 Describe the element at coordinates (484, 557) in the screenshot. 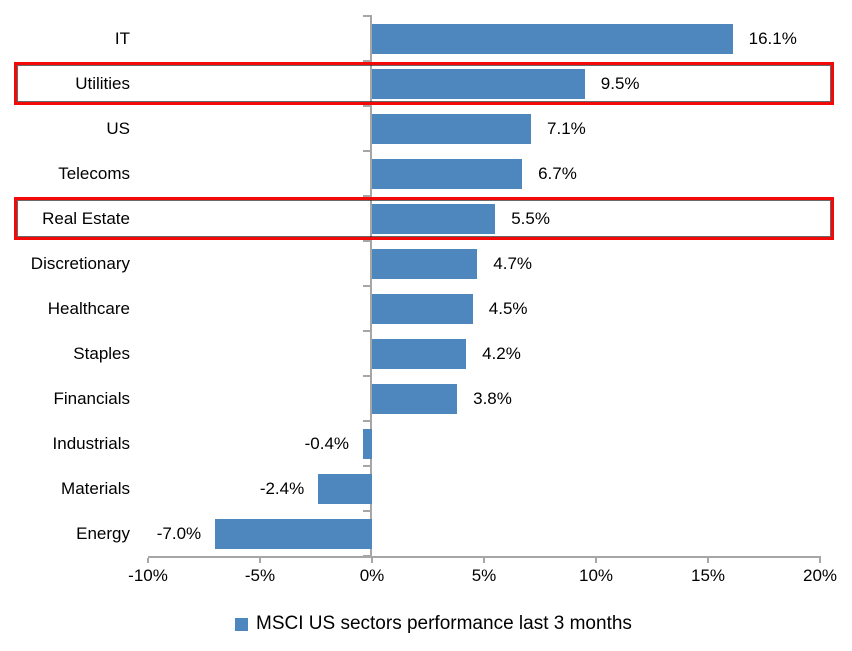

I see `x-axis-line` at that location.